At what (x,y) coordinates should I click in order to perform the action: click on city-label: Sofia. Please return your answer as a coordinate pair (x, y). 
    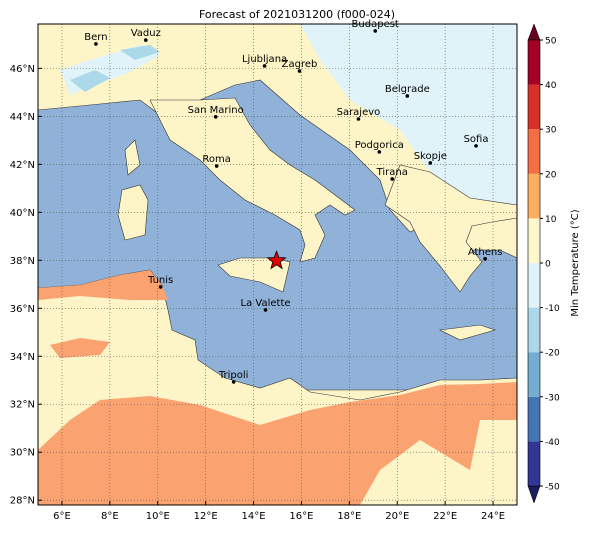
    Looking at the image, I should click on (476, 139).